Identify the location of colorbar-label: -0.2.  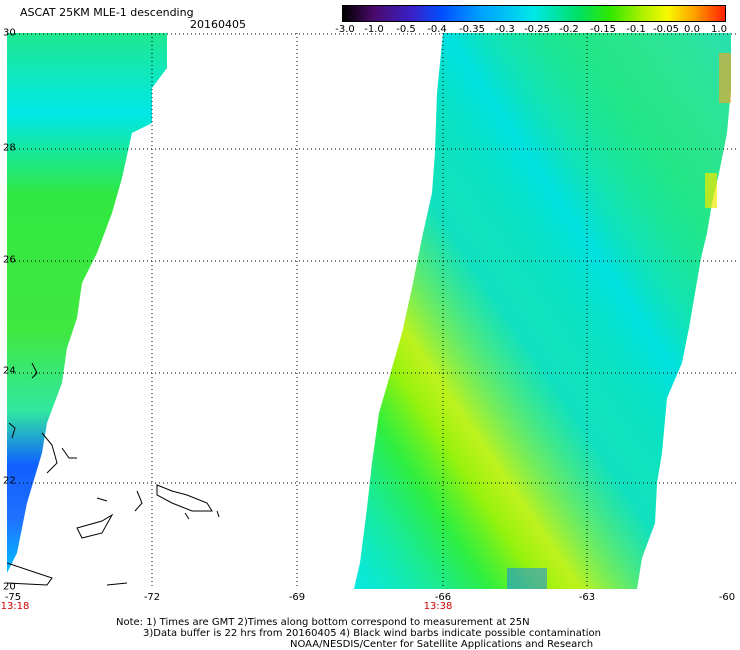
(569, 29).